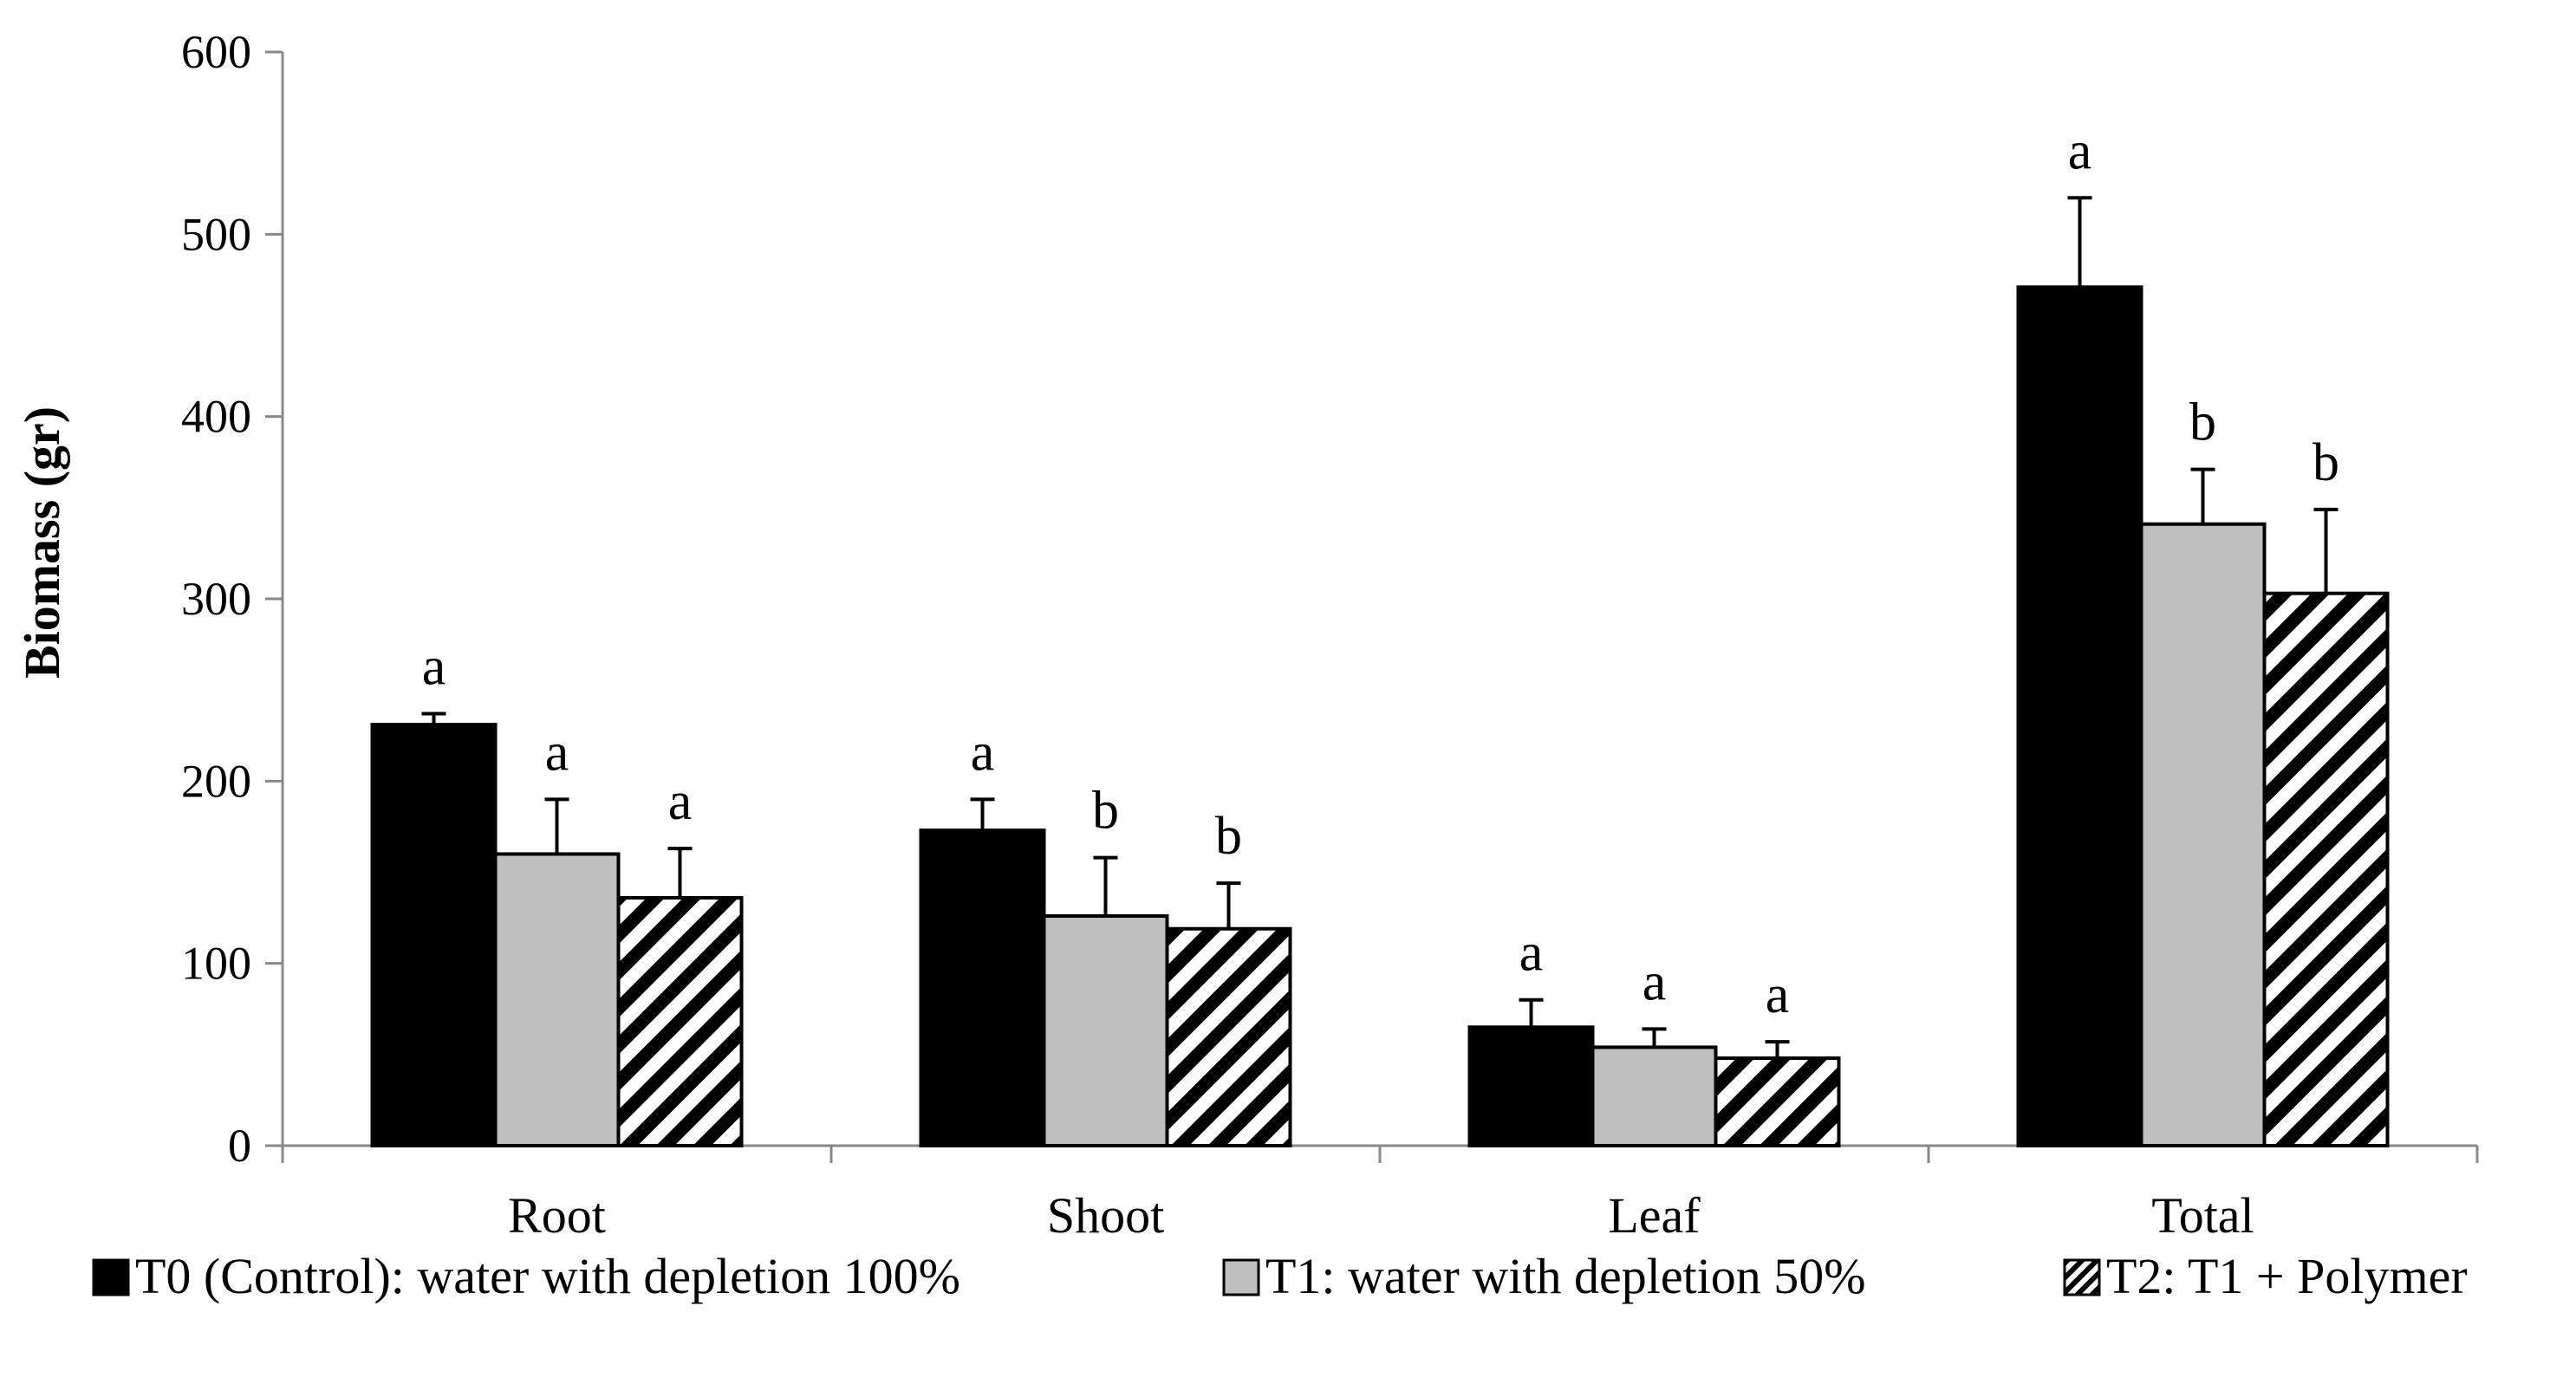 This screenshot has width=2576, height=1397. Describe the element at coordinates (1565, 1276) in the screenshot. I see `legend-label-s1: T1: water with depletion 50%` at that location.